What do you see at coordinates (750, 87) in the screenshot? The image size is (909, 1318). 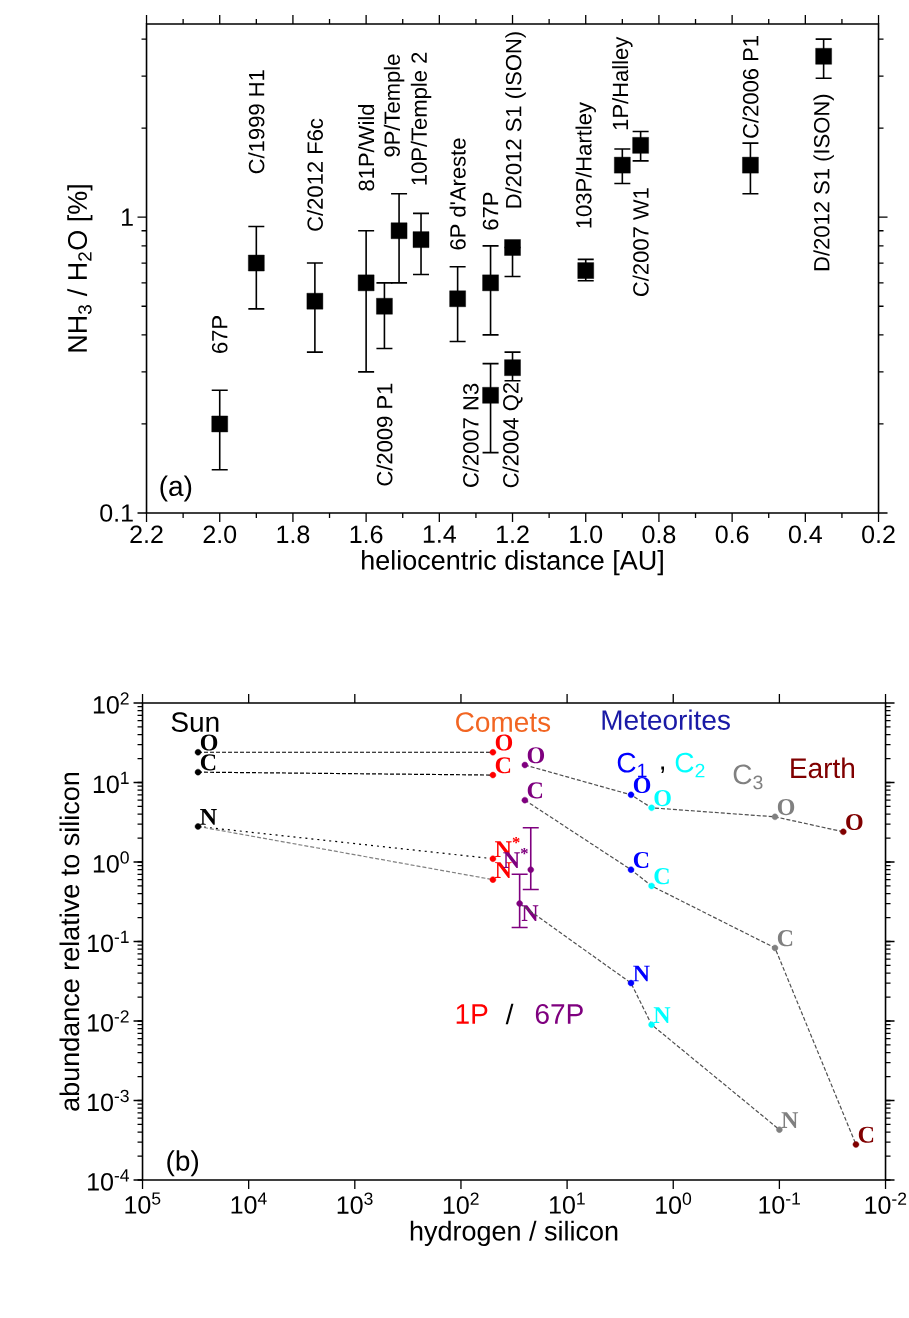 I see `annotation: C/2006 P1` at bounding box center [750, 87].